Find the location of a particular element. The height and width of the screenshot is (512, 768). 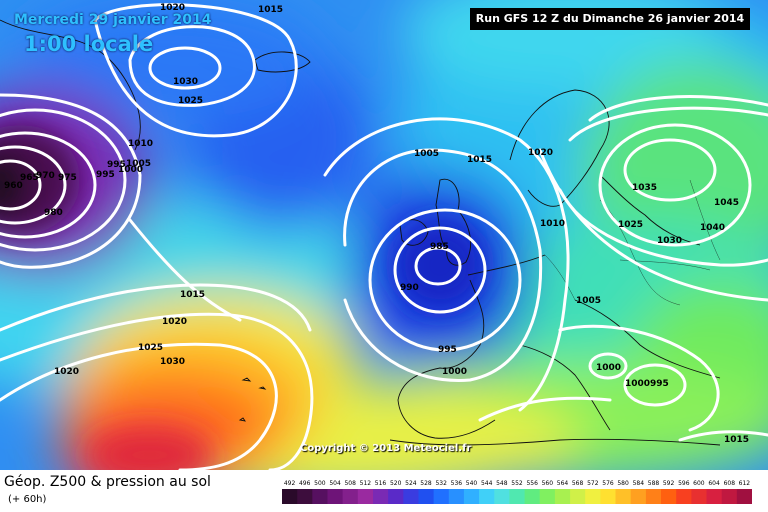

isobar-label: 1045 is located at coordinates (726, 203).